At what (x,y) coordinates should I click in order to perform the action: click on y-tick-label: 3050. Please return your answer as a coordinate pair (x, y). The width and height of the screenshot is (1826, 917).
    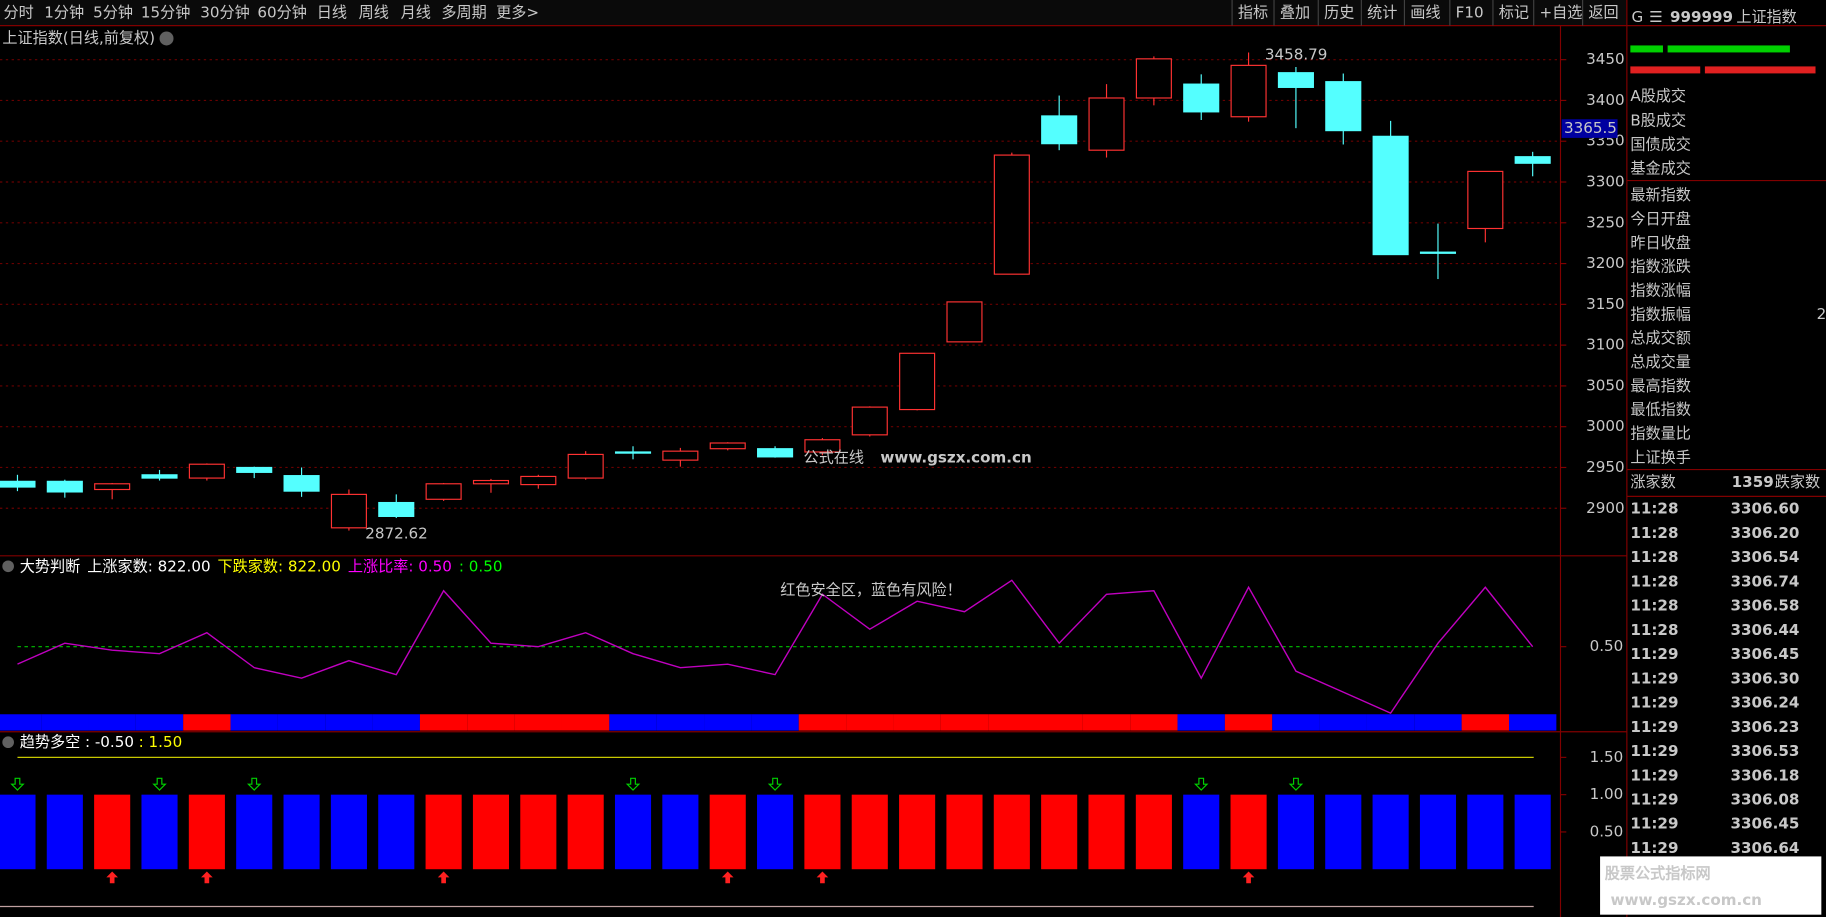
    Looking at the image, I should click on (1605, 385).